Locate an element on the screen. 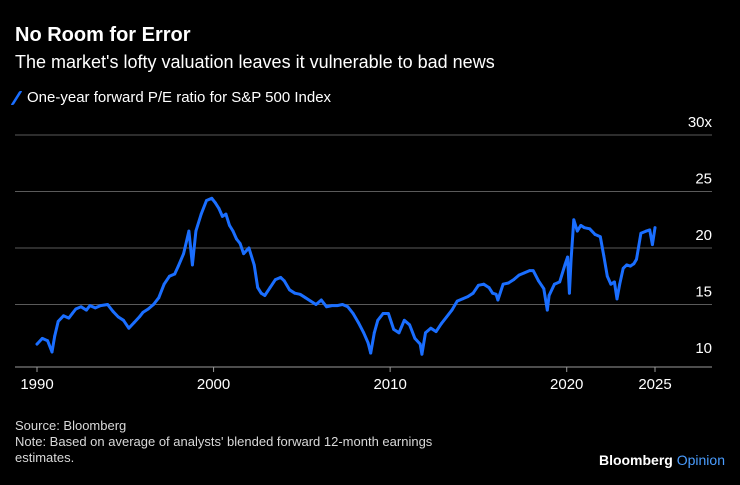 The width and height of the screenshot is (740, 485). y-tick-label: 15 is located at coordinates (703, 292).